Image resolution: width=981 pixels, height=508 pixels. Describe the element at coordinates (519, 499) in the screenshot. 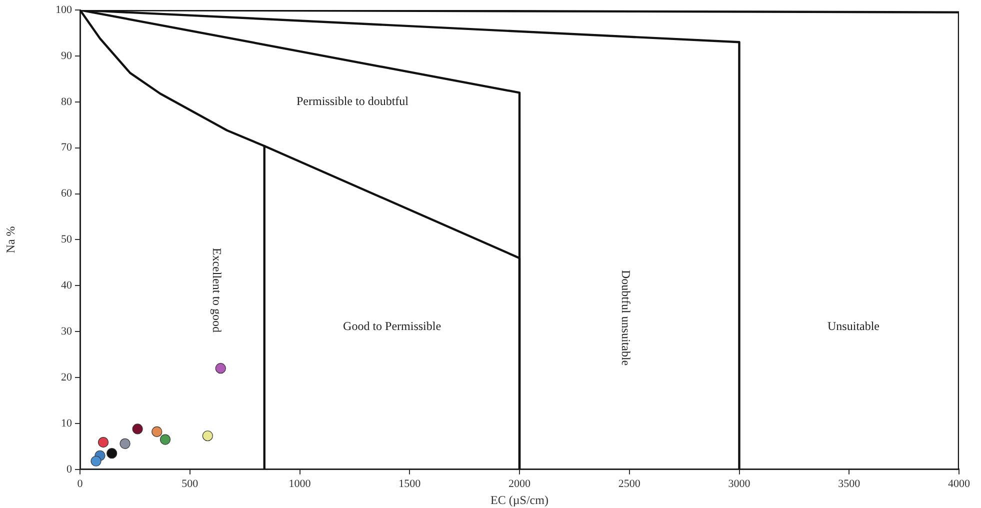

I see `x-axis-title: EC (µS/cm)` at that location.